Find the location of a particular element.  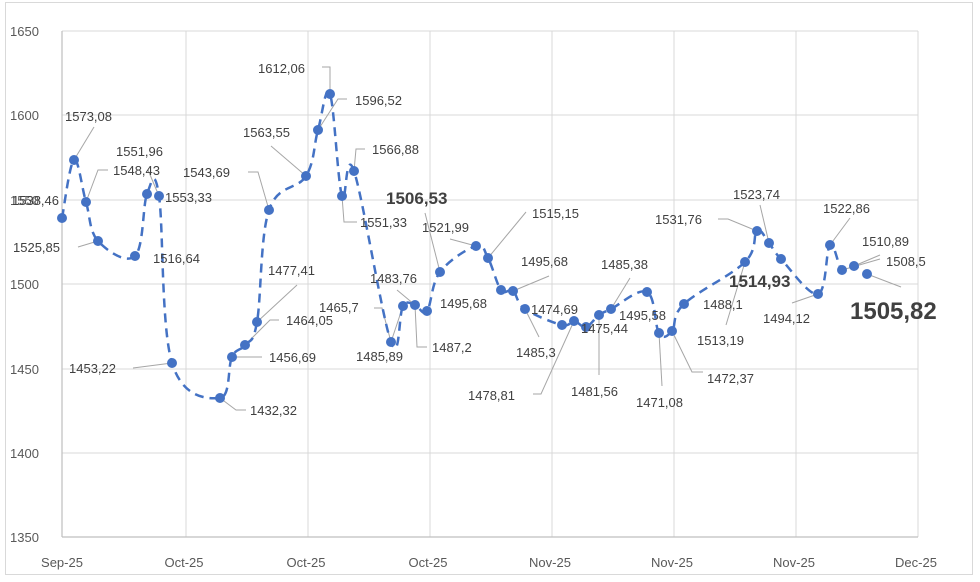

data-label: 1510,89 is located at coordinates (885, 241).